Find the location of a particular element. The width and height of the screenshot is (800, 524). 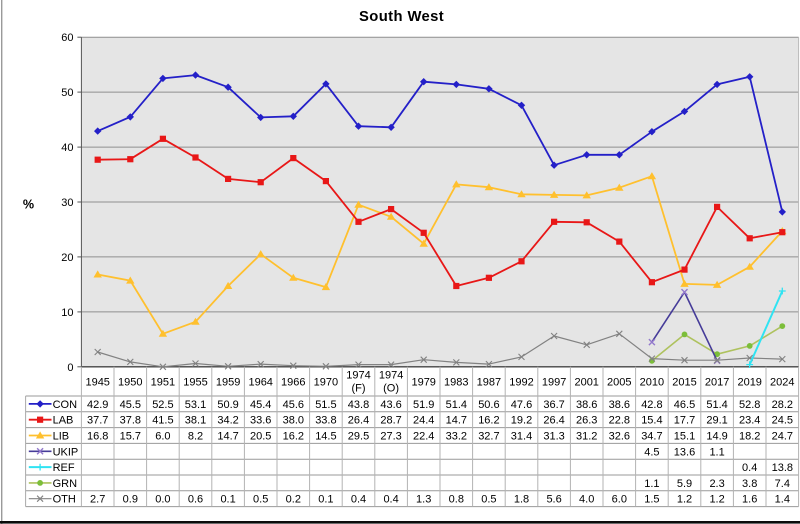

svg-text: UKIP is located at coordinates (66, 452).